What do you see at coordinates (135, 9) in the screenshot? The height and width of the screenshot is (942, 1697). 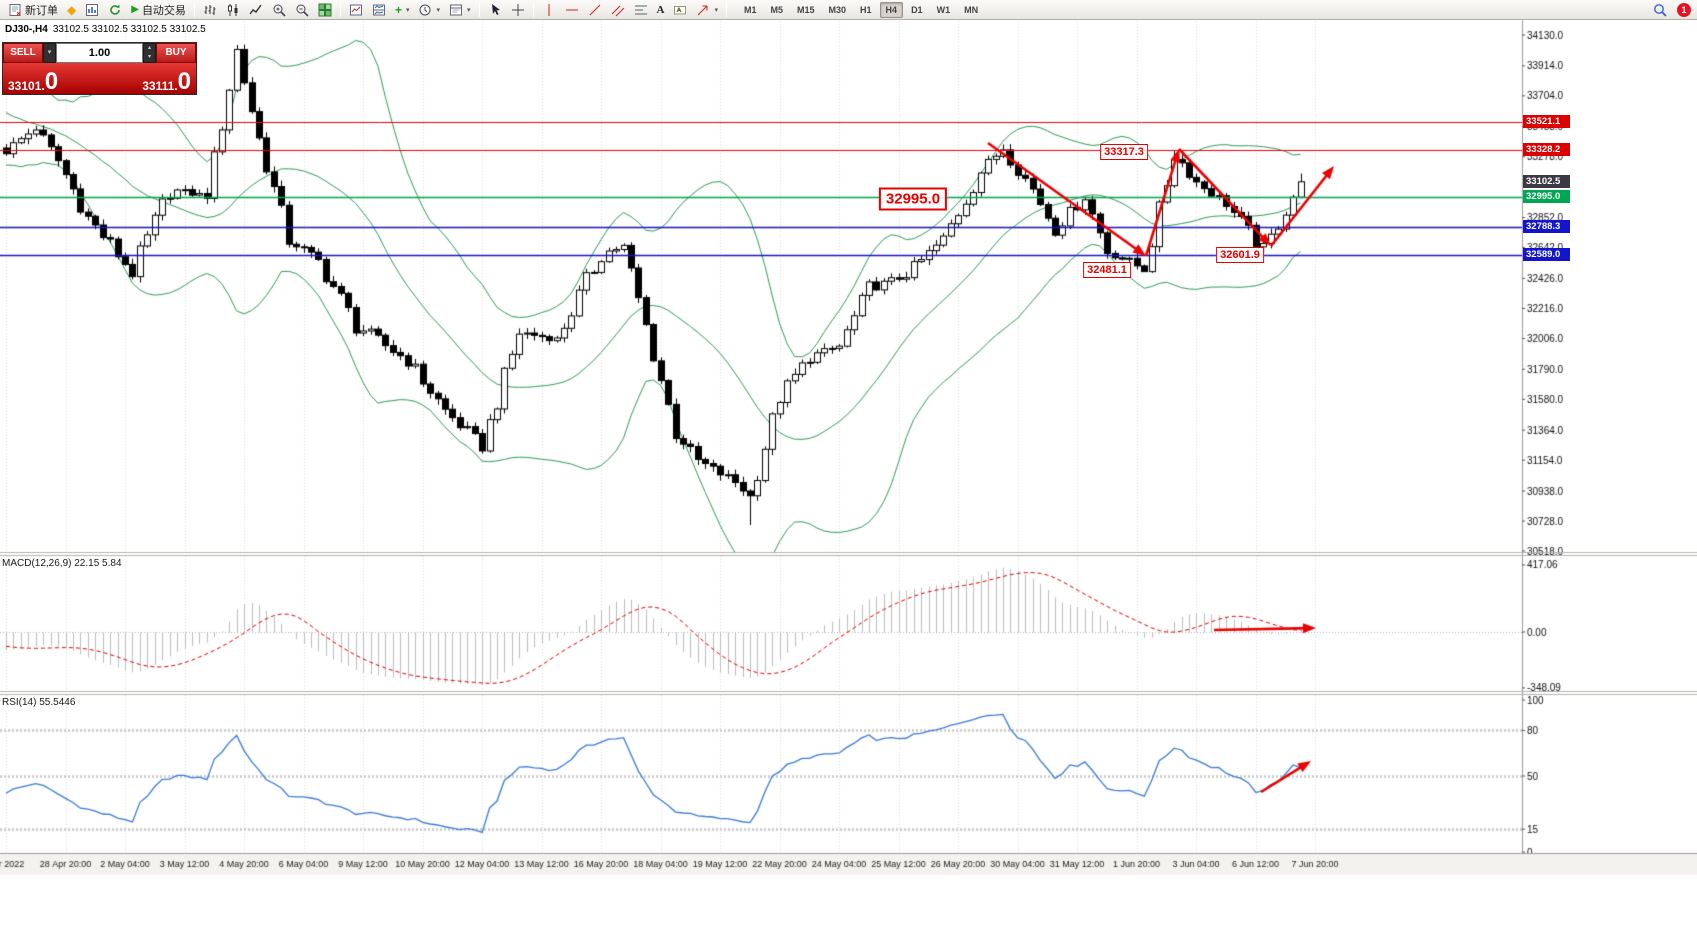 I see `auto-trading-play-icon: ▶` at bounding box center [135, 9].